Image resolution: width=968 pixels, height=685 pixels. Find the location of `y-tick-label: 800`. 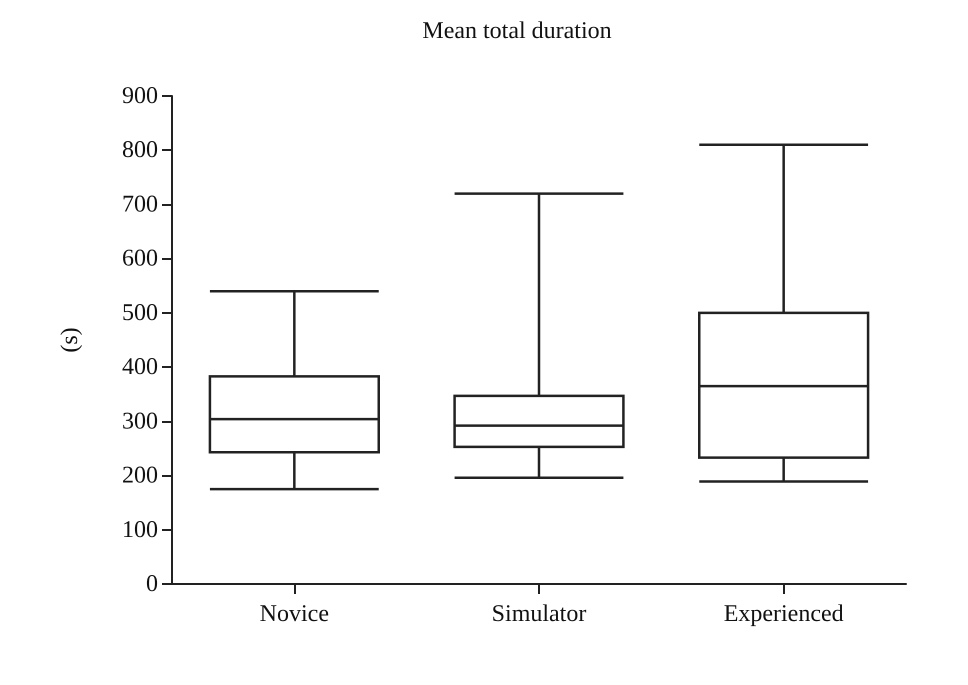

y-tick-label: 800 is located at coordinates (140, 150).